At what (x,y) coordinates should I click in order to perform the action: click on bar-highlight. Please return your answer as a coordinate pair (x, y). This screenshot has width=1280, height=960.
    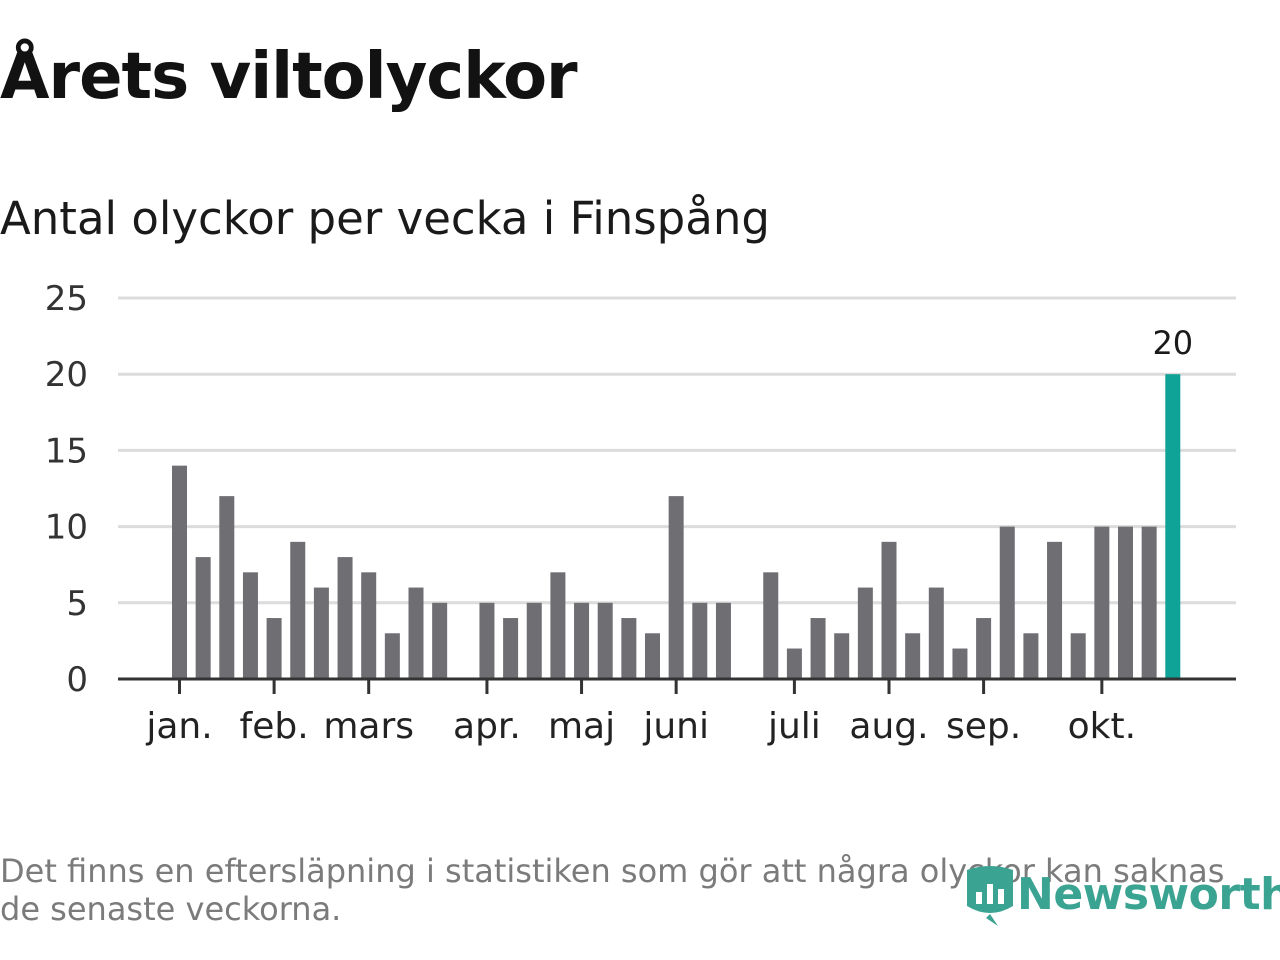
    Looking at the image, I should click on (1173, 526).